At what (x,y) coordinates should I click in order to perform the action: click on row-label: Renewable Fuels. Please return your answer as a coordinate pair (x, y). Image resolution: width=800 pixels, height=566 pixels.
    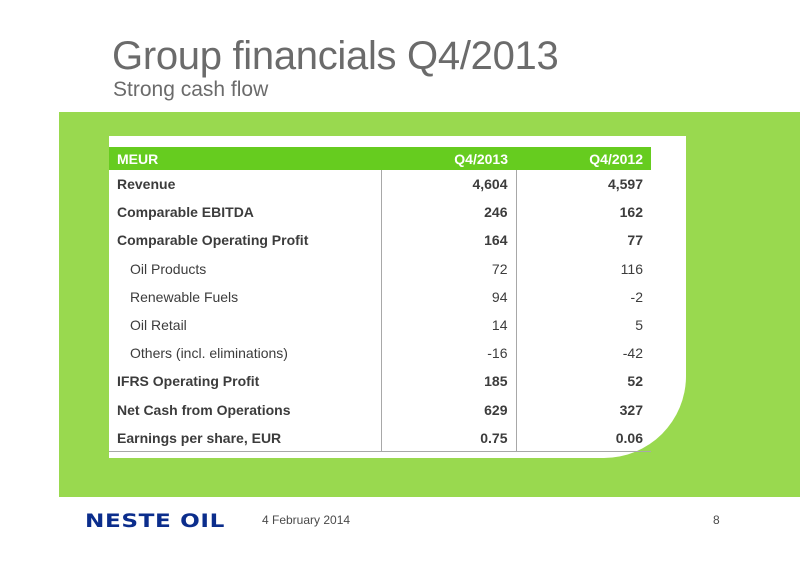
    Looking at the image, I should click on (184, 296).